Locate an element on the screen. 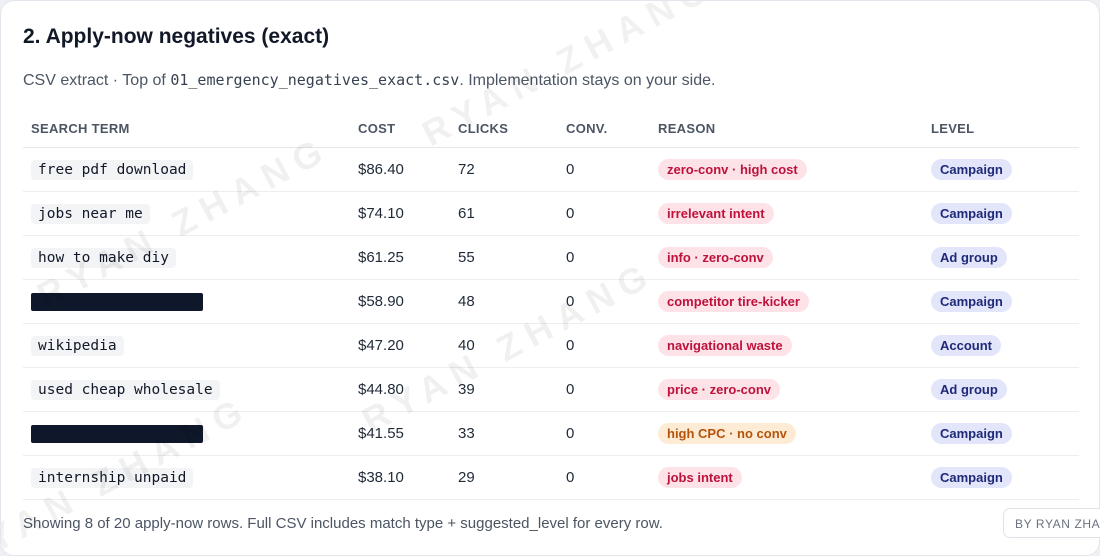  cell-search-term: wikipedia is located at coordinates (186, 345).